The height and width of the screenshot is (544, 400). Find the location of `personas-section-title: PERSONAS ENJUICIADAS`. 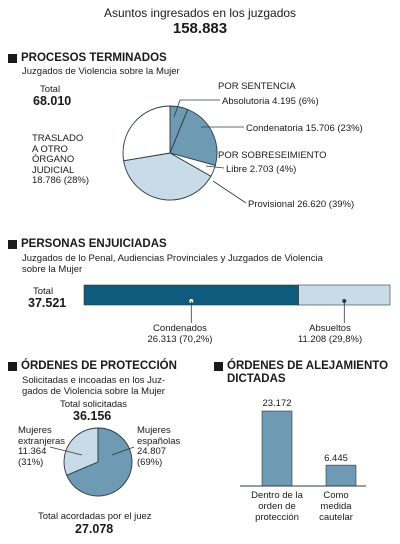

personas-section-title: PERSONAS ENJUICIADAS is located at coordinates (87, 244).